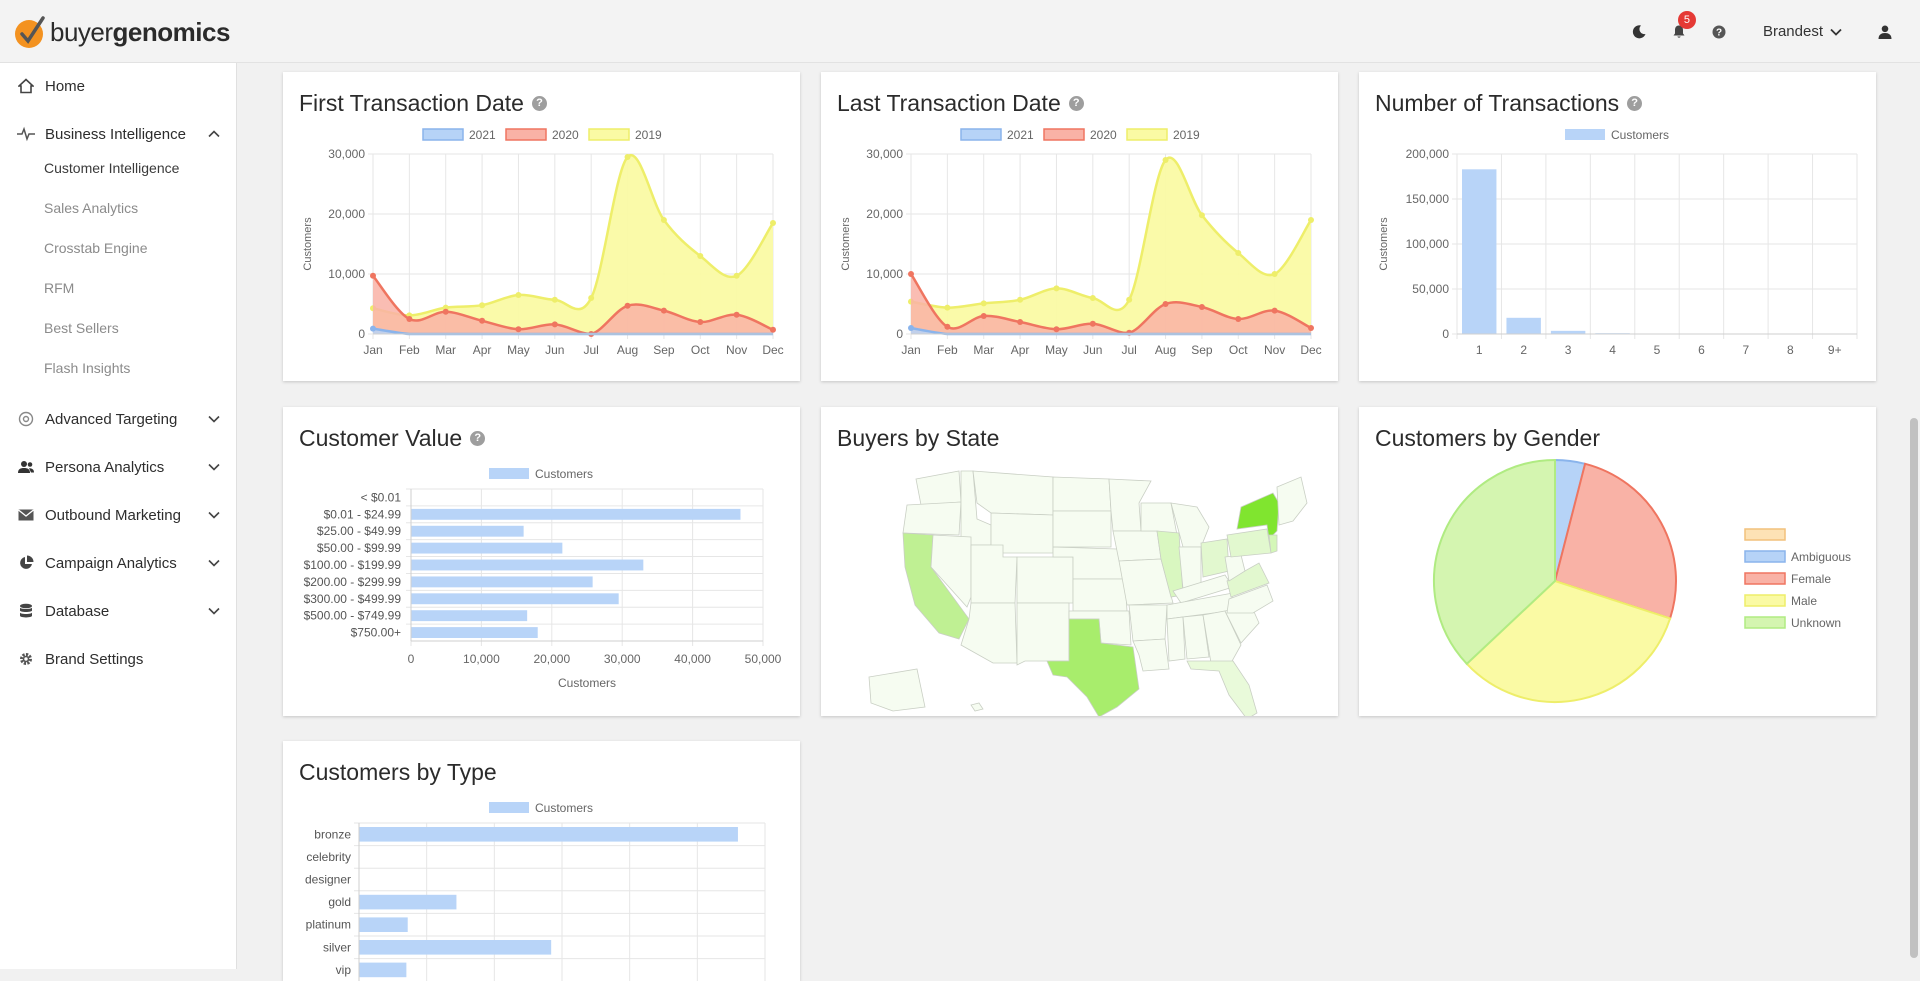 Image resolution: width=1920 pixels, height=981 pixels. I want to click on moon-icon, so click(1639, 32).